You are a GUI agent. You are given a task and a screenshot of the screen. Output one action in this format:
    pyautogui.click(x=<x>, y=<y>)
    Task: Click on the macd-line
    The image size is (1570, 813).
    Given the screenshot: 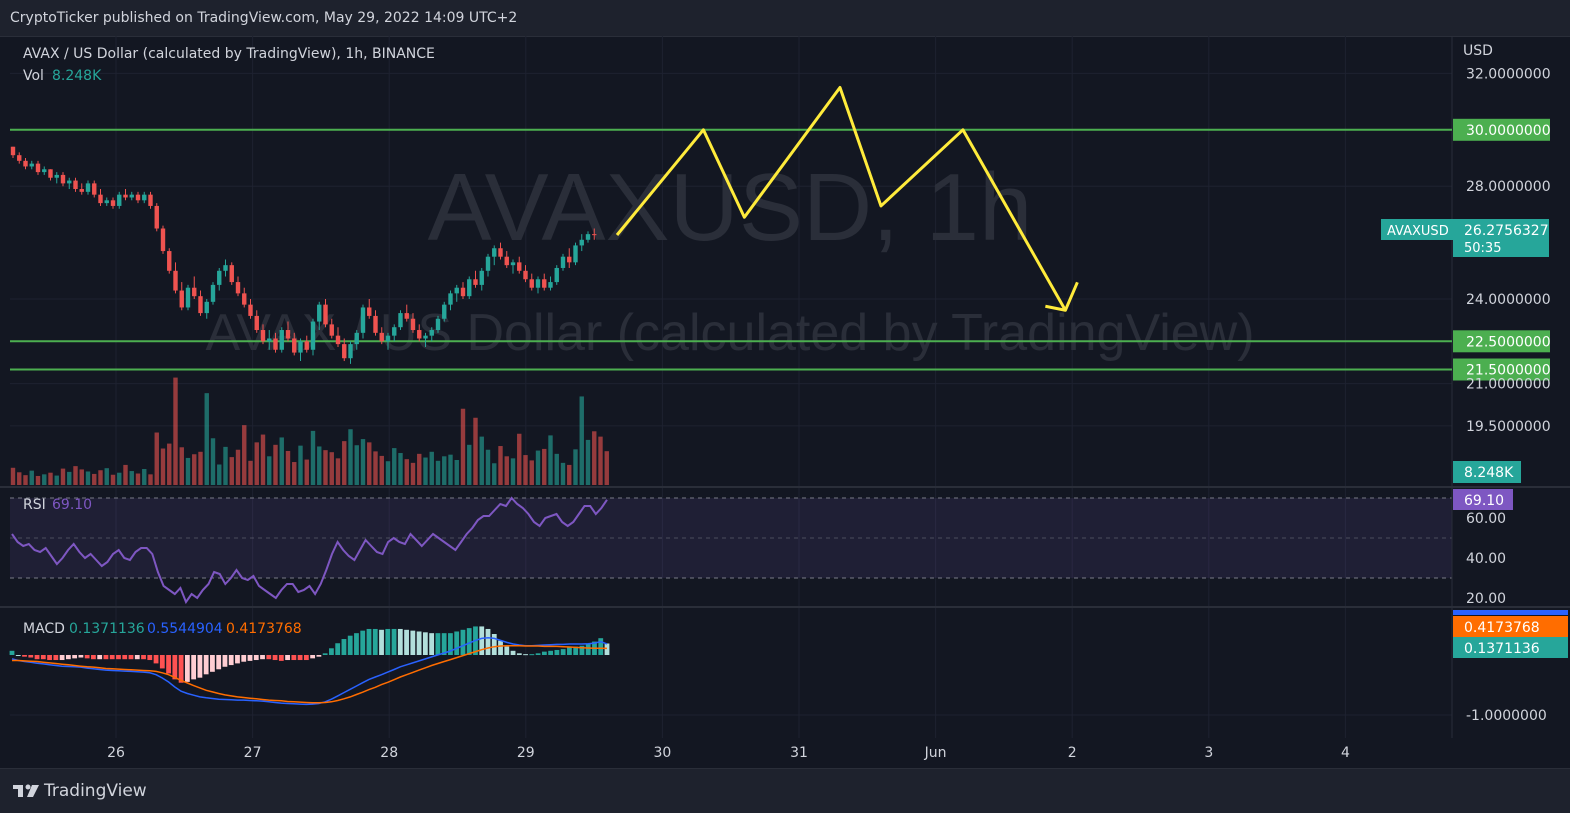 What is the action you would take?
    pyautogui.click(x=309, y=671)
    